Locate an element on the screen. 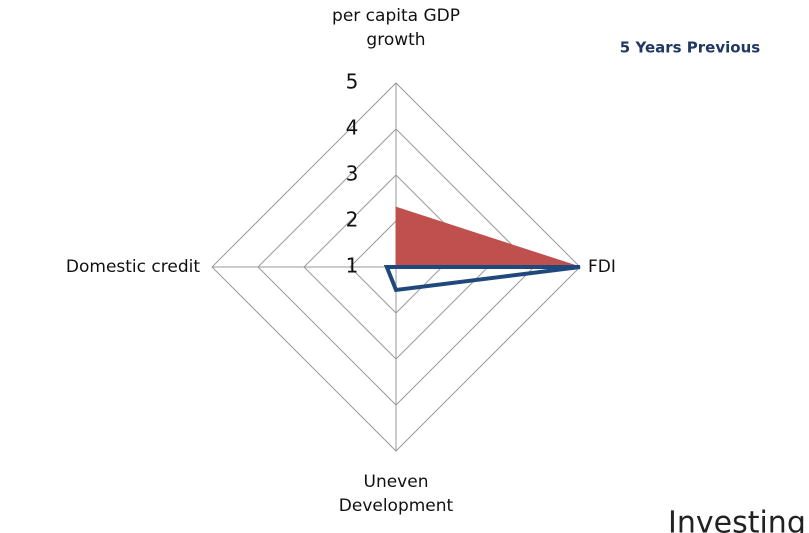 The image size is (809, 533). category-label: Domestic credit is located at coordinates (132, 267).